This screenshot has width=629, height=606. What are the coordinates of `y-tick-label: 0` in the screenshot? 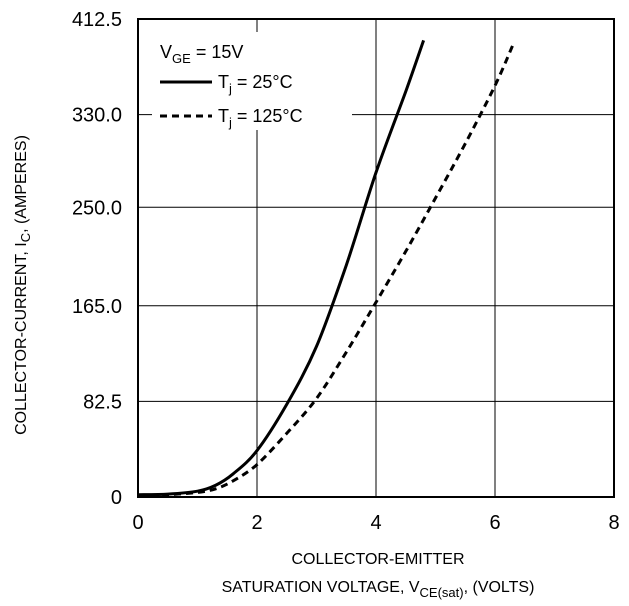 It's located at (116, 498).